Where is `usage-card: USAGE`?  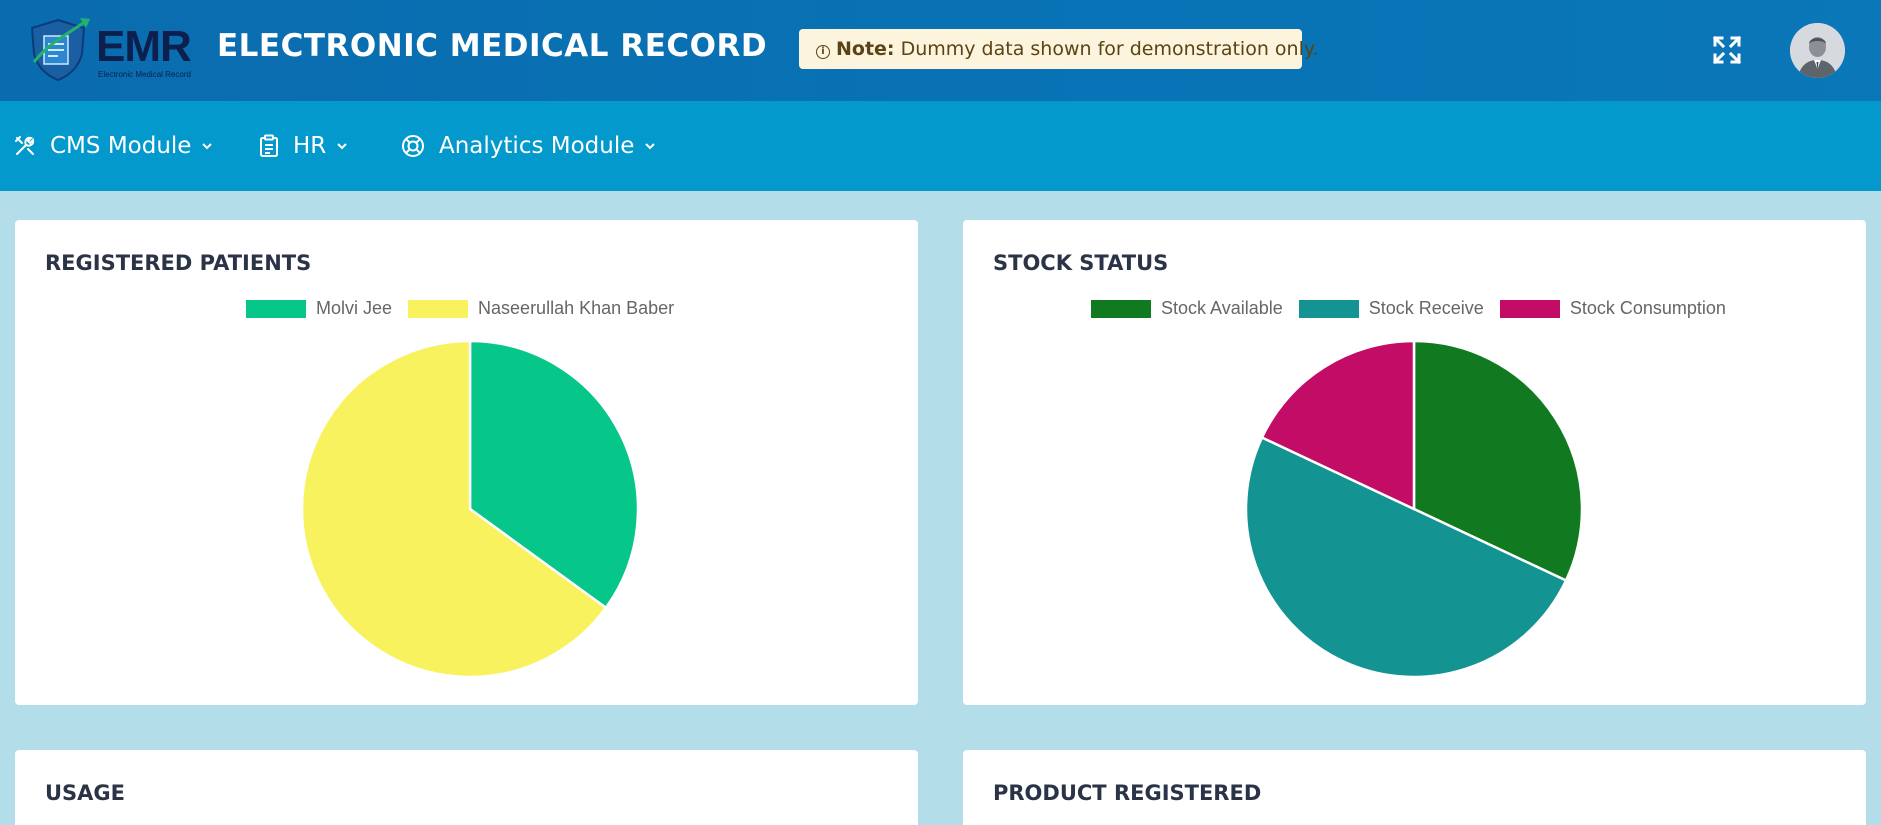
usage-card: USAGE is located at coordinates (466, 787).